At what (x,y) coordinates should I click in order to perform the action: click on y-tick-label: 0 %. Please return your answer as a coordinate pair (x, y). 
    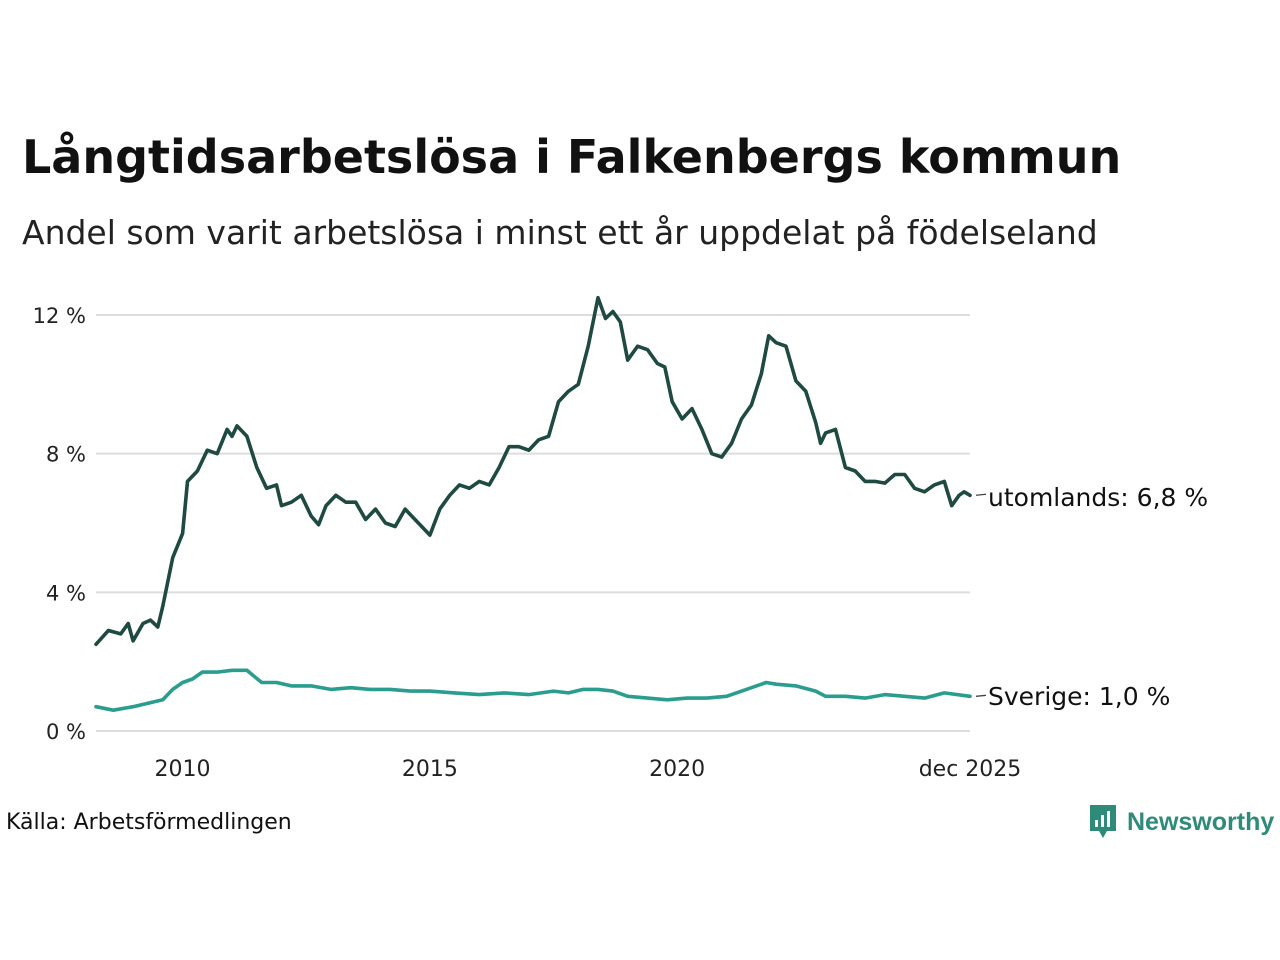
    Looking at the image, I should click on (66, 732).